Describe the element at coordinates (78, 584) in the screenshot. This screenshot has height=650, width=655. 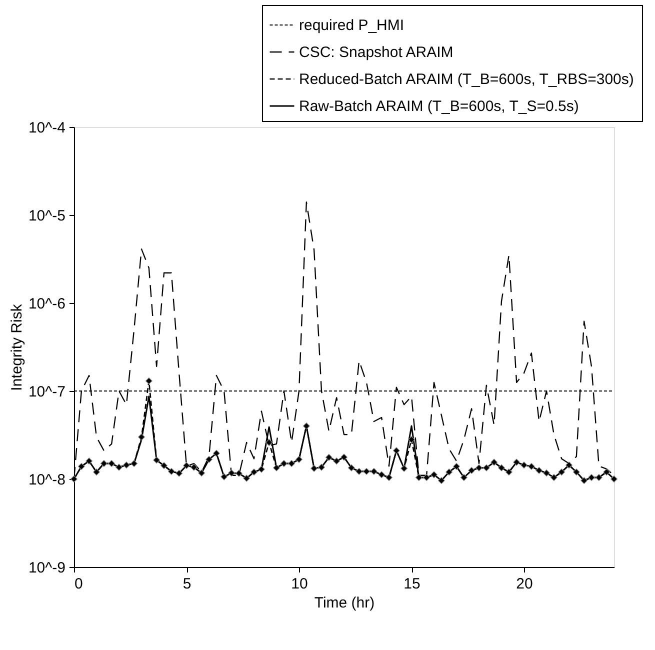
I see `x-tick-label: 0` at that location.